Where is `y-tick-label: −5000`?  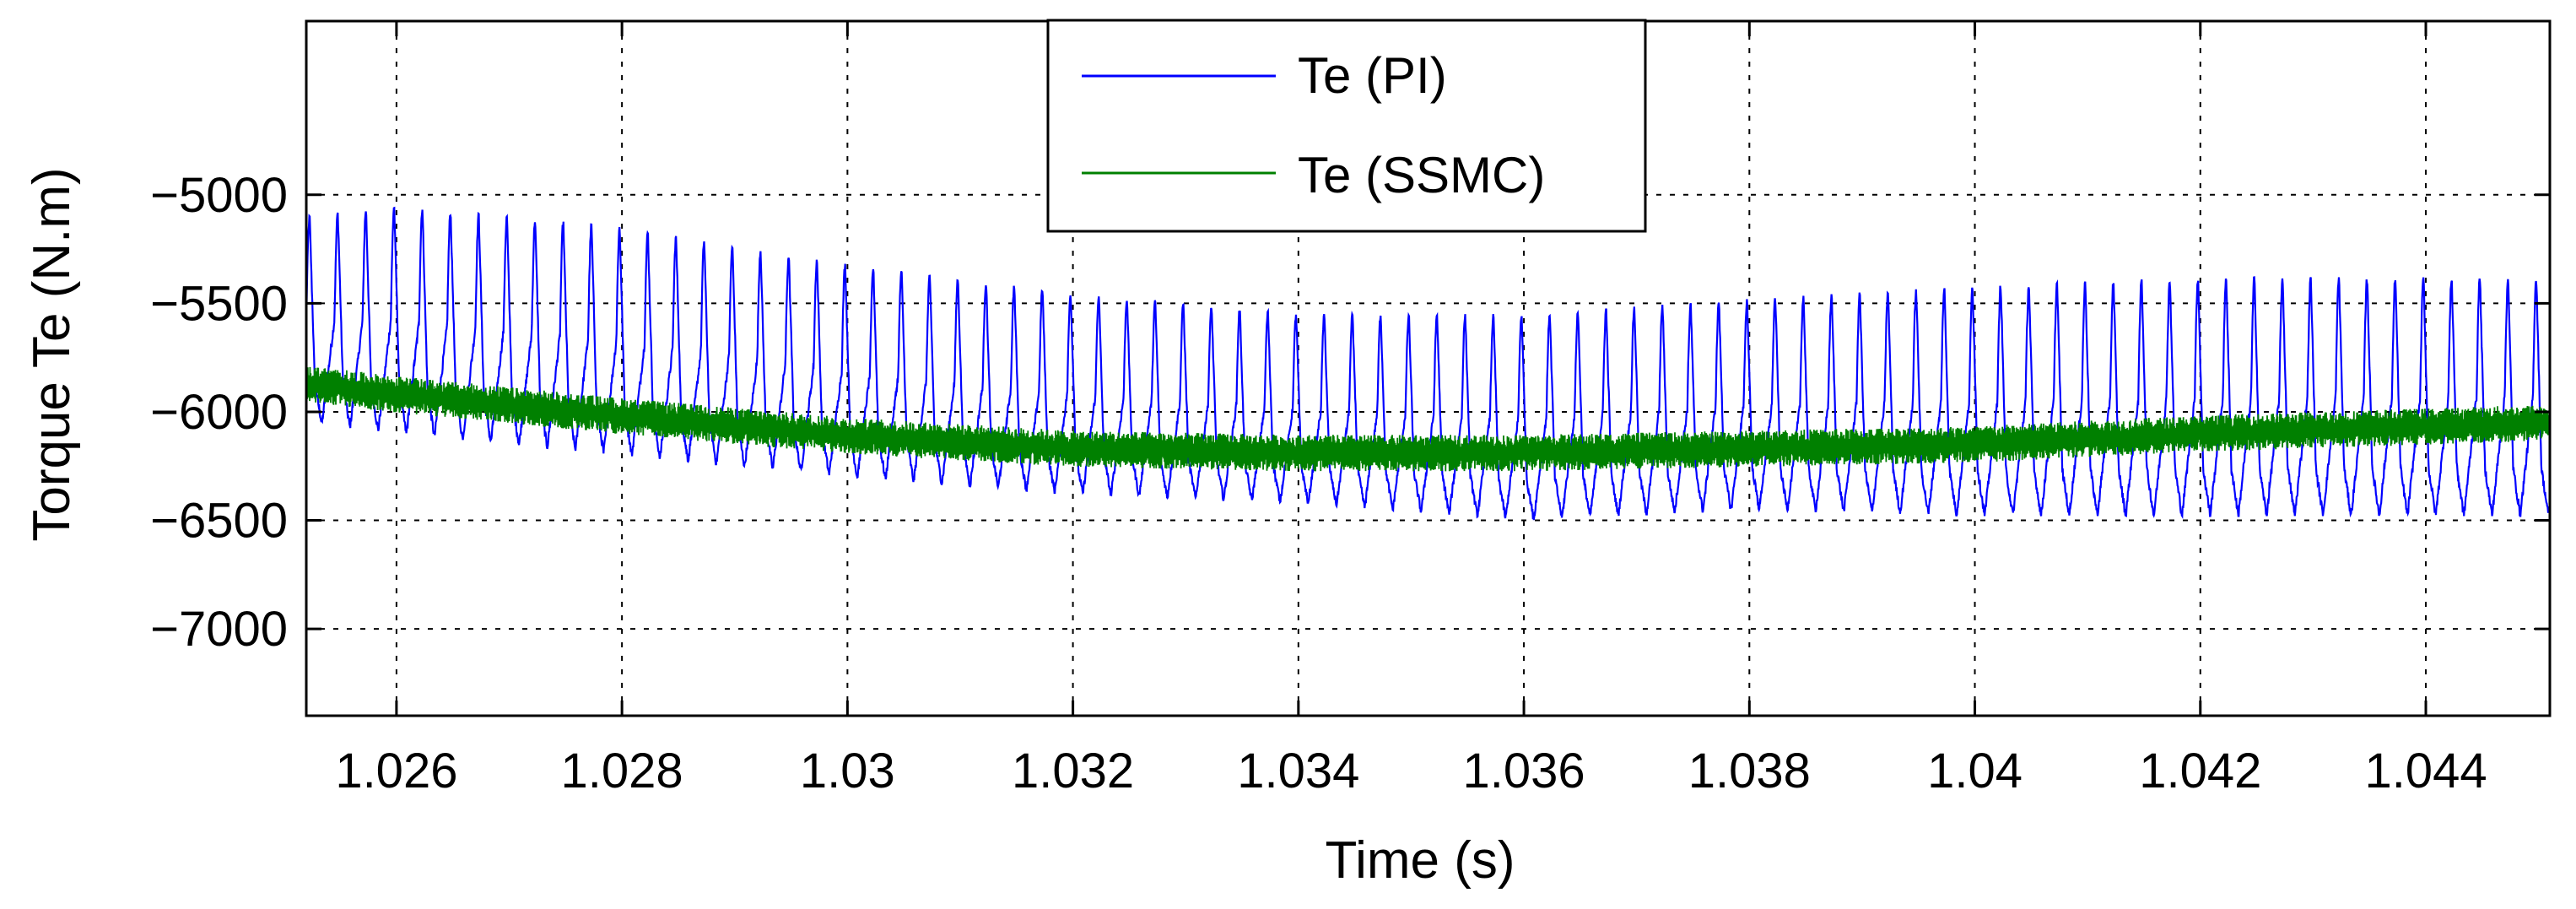
y-tick-label: −5000 is located at coordinates (219, 196).